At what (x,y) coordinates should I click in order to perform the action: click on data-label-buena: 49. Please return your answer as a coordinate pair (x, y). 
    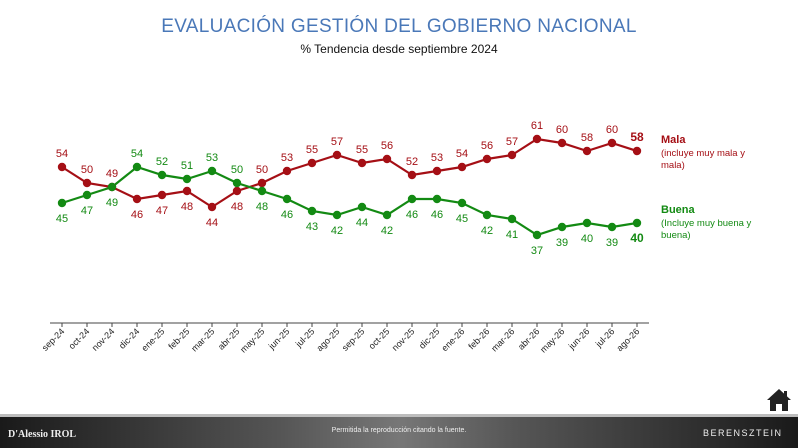
    Looking at the image, I should click on (112, 203).